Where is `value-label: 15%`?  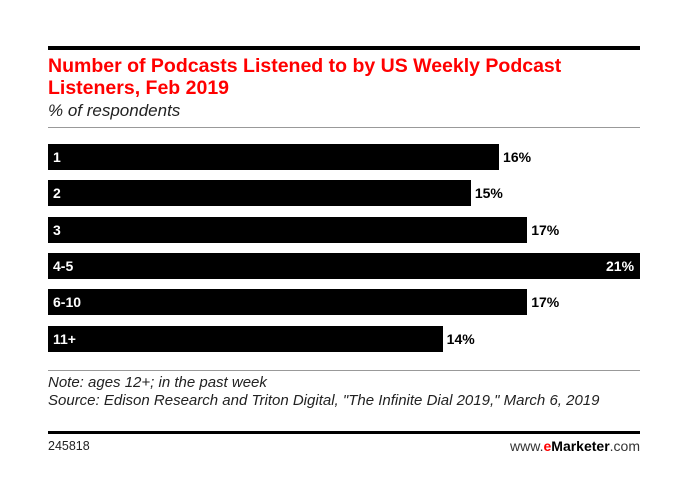 value-label: 15% is located at coordinates (488, 193).